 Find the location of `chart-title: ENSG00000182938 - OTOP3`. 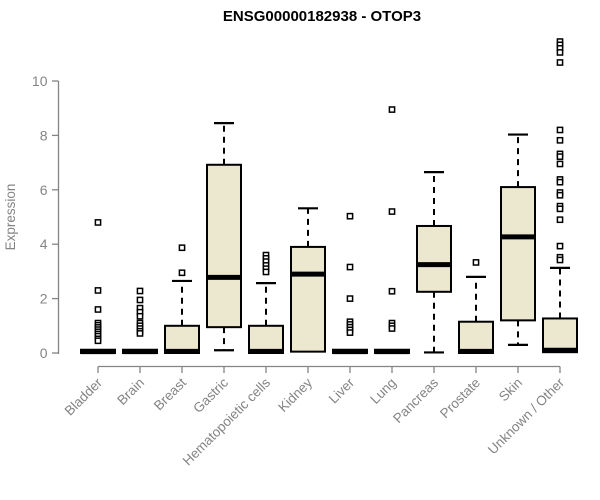

chart-title: ENSG00000182938 - OTOP3 is located at coordinates (322, 16).